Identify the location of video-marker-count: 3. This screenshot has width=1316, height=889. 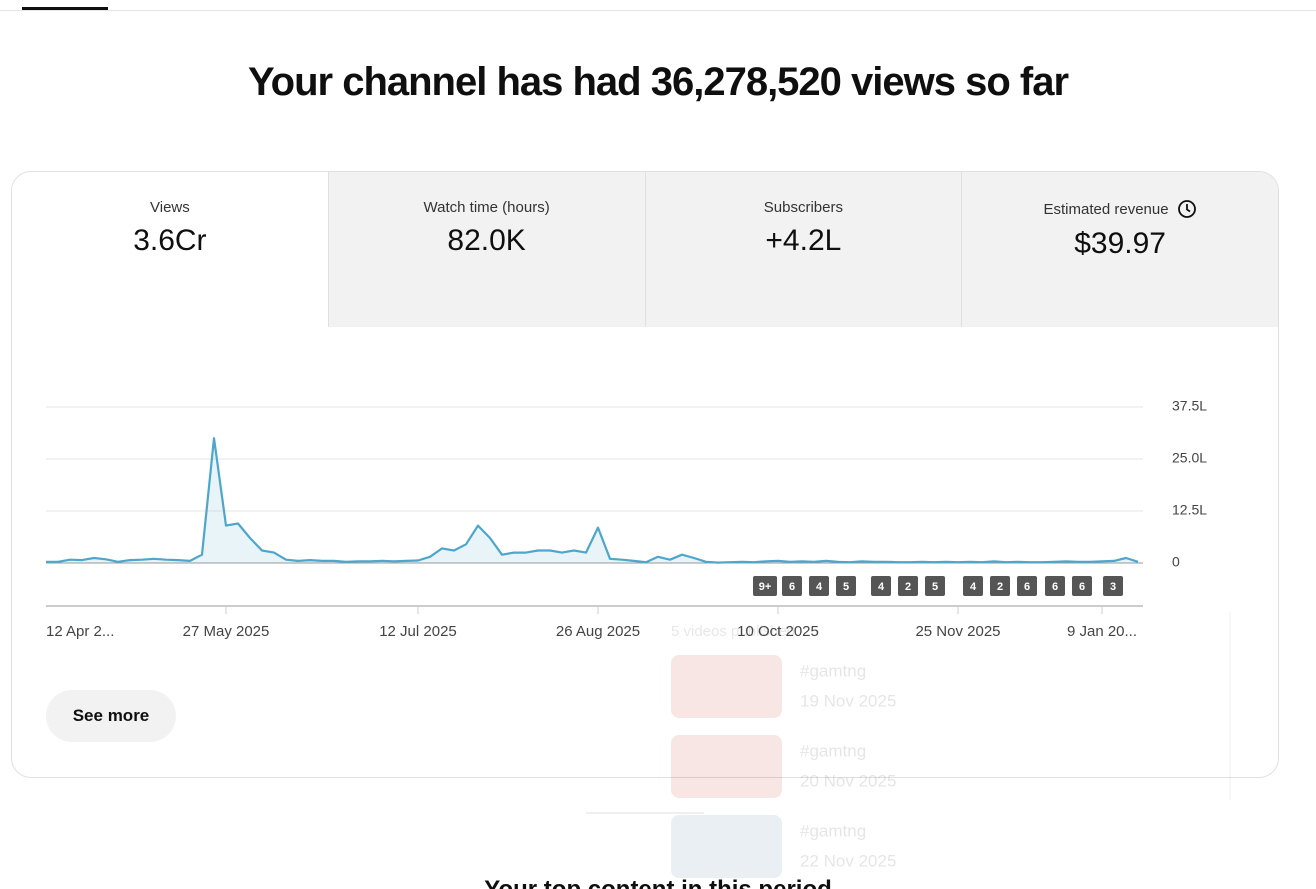
(1113, 587).